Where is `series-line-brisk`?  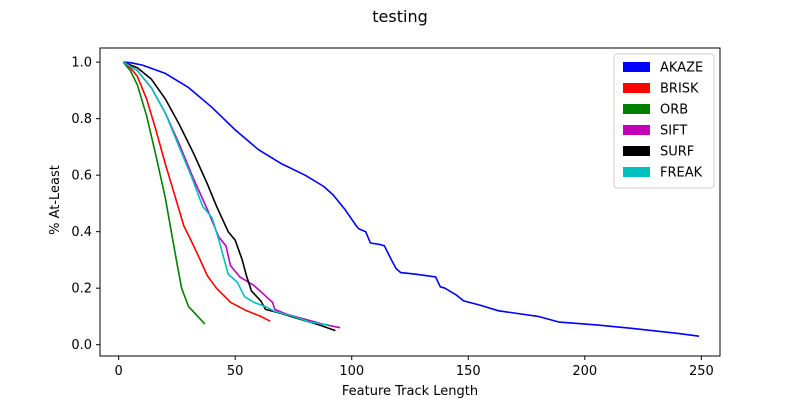
series-line-brisk is located at coordinates (196, 191).